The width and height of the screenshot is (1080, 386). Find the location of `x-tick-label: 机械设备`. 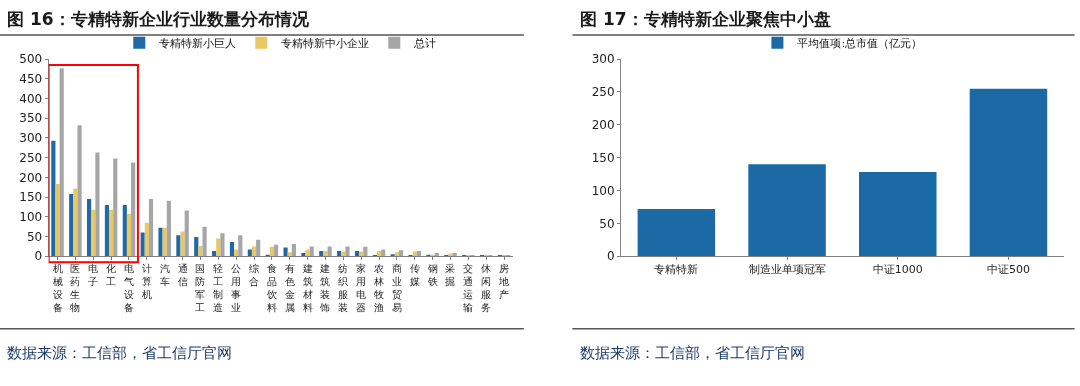

x-tick-label: 机械设备 is located at coordinates (57, 288).